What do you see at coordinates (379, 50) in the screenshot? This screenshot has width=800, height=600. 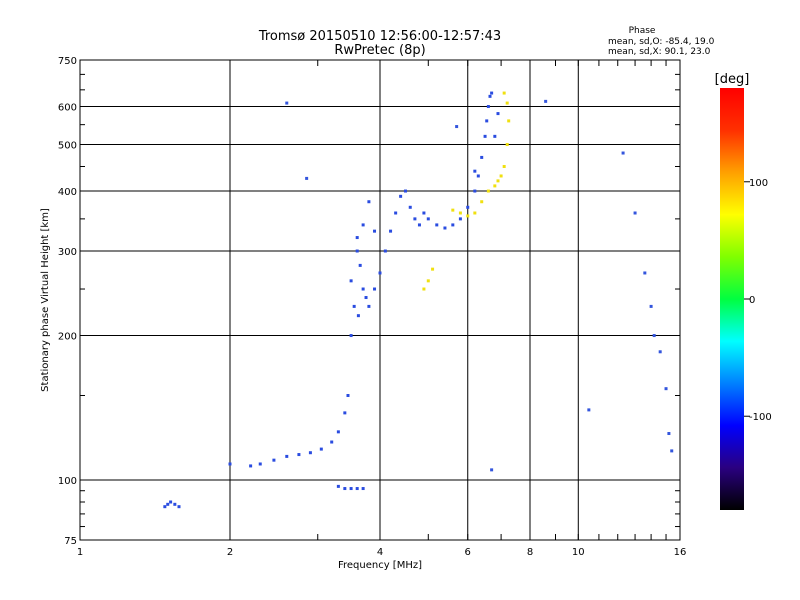 I see `chart-subtitle: RwPretec (8p)` at bounding box center [379, 50].